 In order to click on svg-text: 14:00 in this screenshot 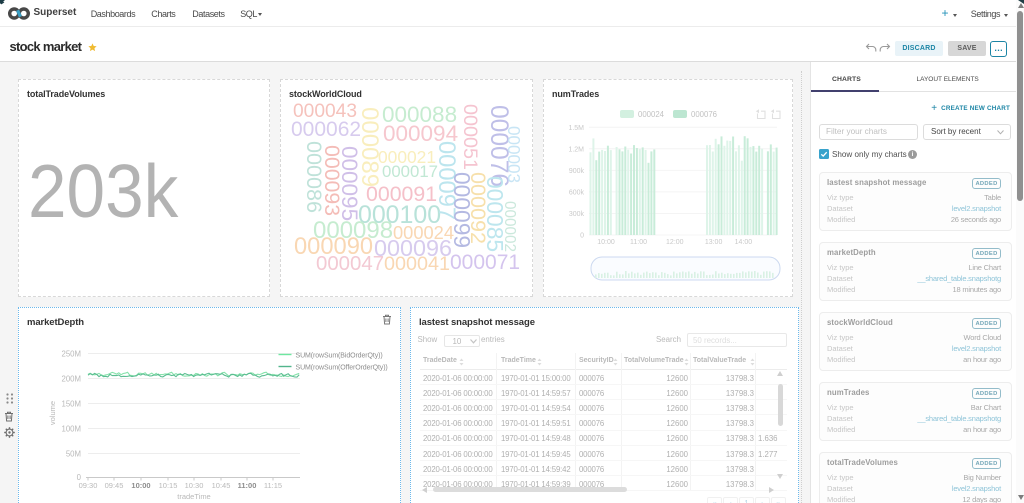, I will do `click(744, 242)`.